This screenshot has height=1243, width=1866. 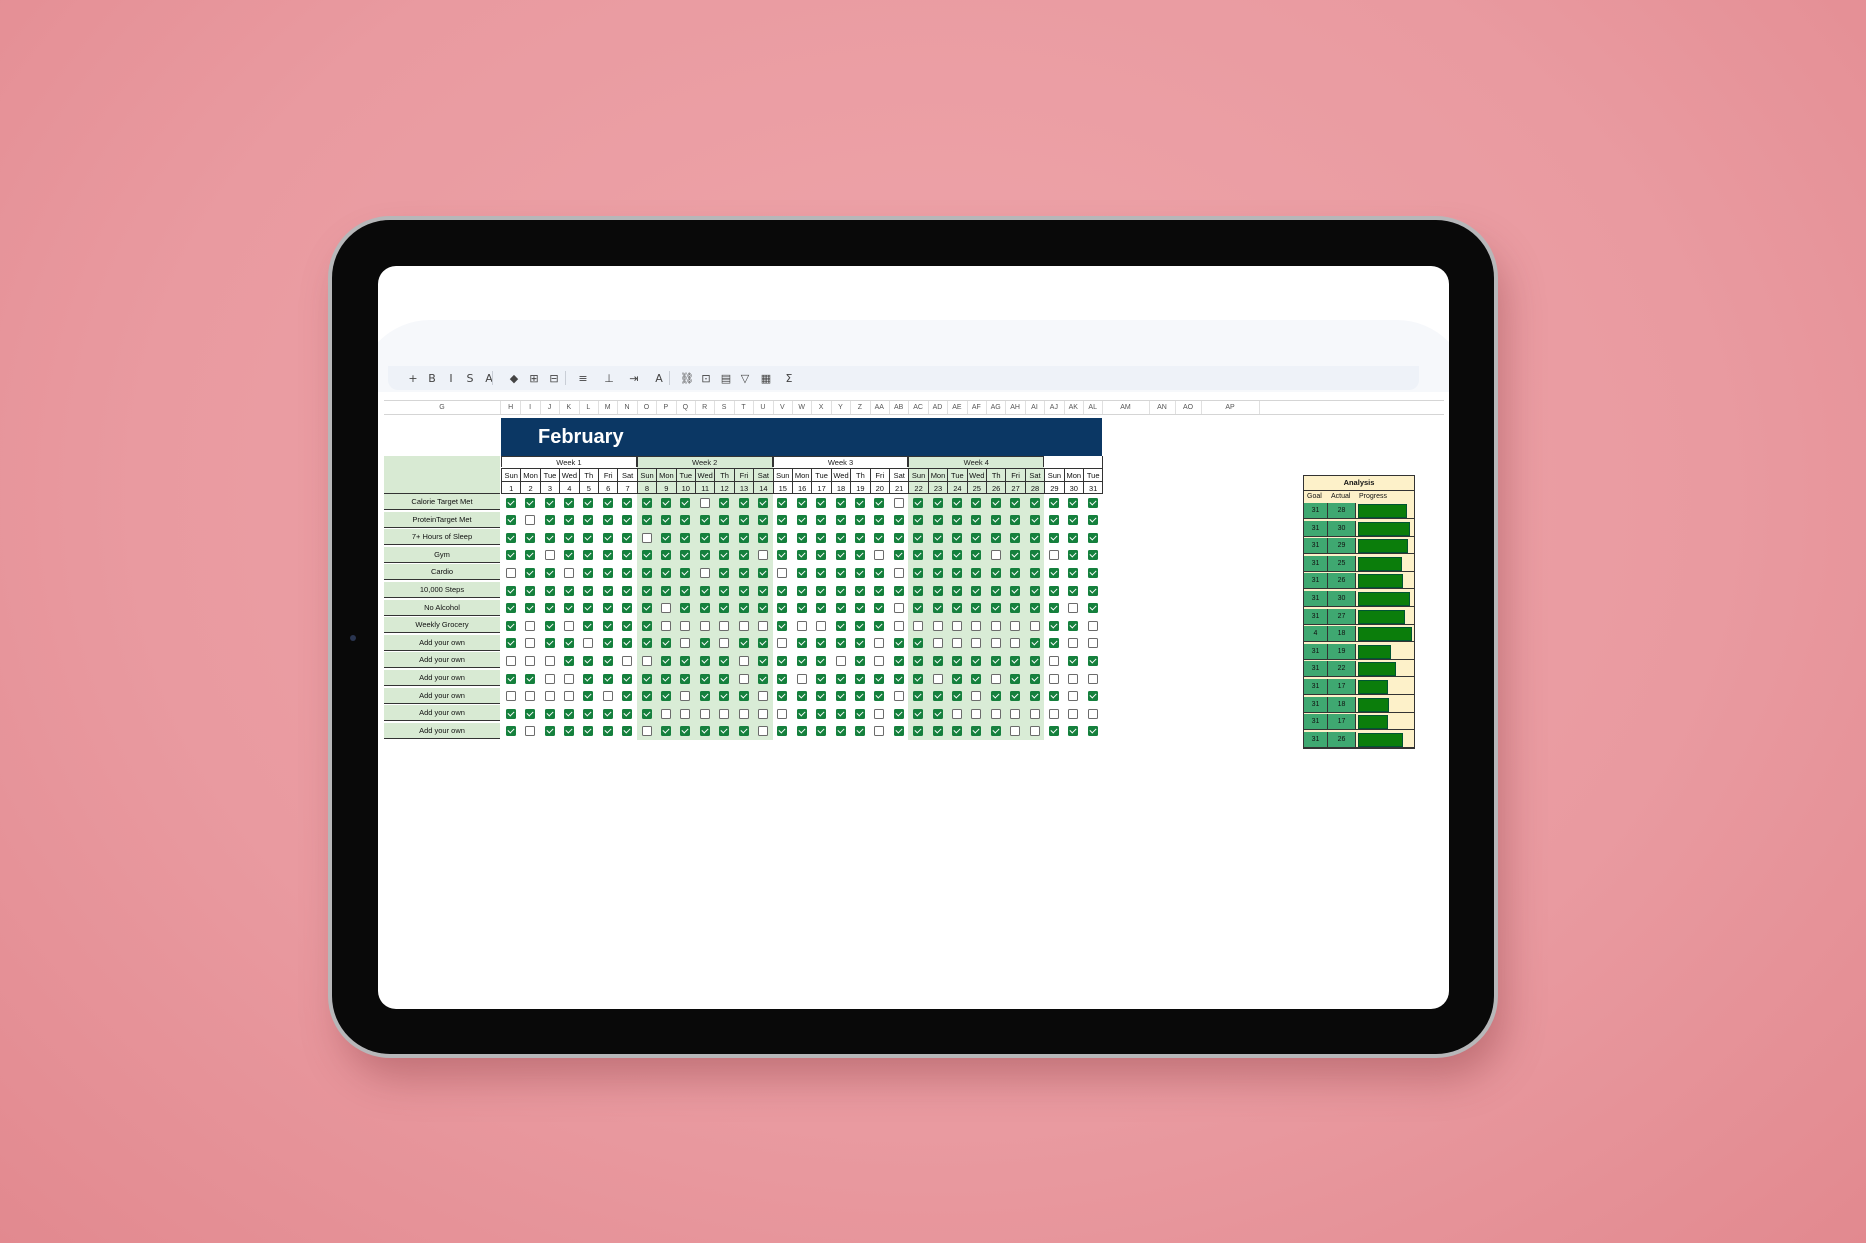 What do you see at coordinates (451, 378) in the screenshot?
I see `italic-icon: I` at bounding box center [451, 378].